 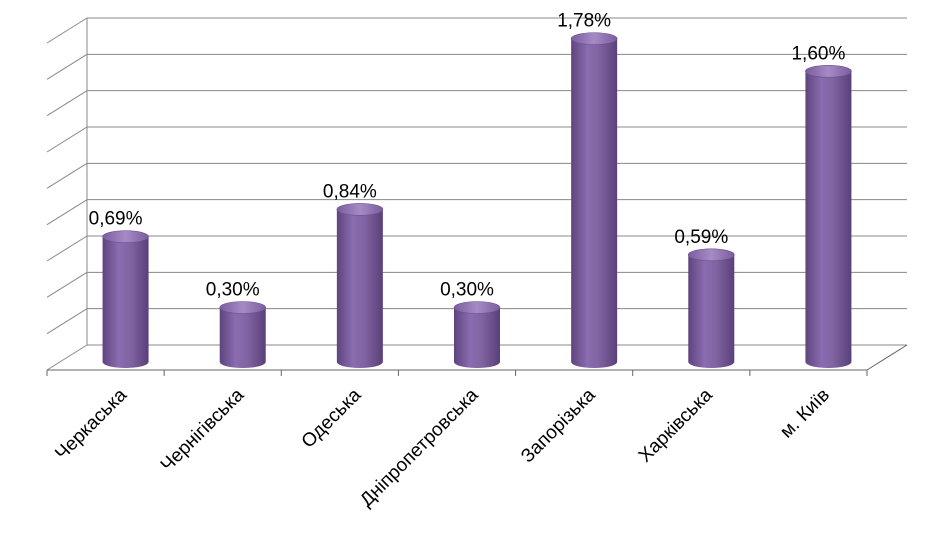 What do you see at coordinates (887, 357) in the screenshot?
I see `floor-right-edge` at bounding box center [887, 357].